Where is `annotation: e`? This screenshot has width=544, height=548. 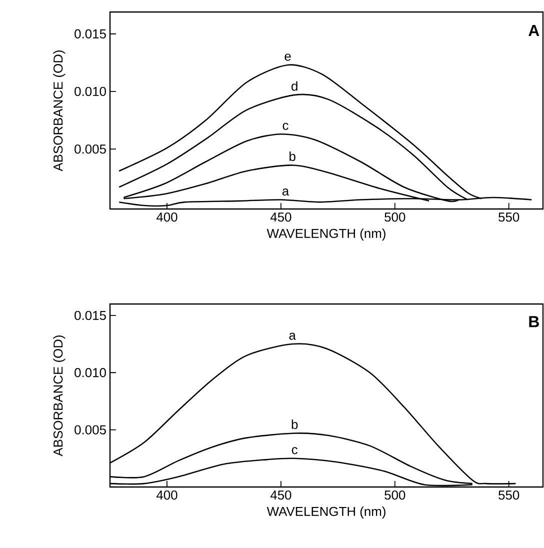 annotation: e is located at coordinates (287, 57).